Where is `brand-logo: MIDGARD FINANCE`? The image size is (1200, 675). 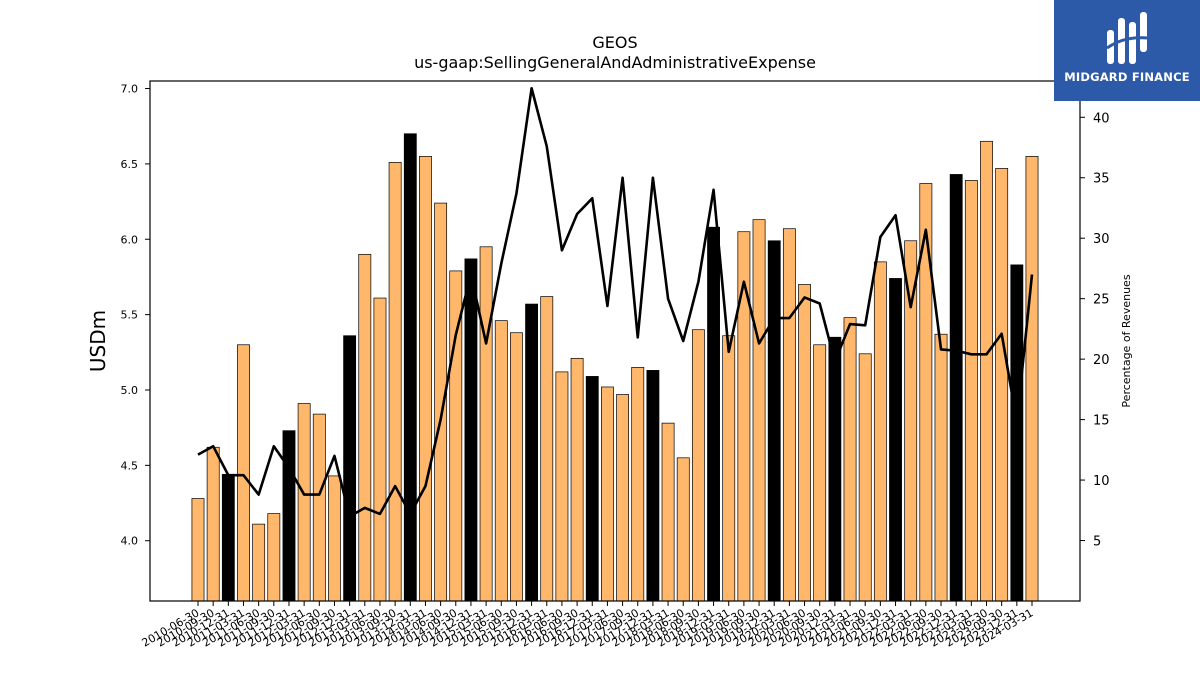
brand-logo: MIDGARD FINANCE is located at coordinates (1127, 50).